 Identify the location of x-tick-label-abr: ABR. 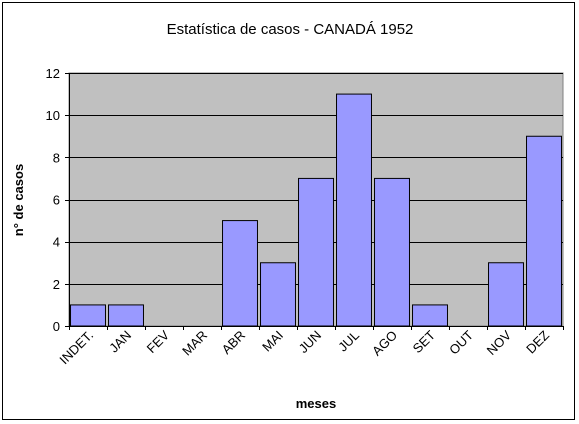
(234, 343).